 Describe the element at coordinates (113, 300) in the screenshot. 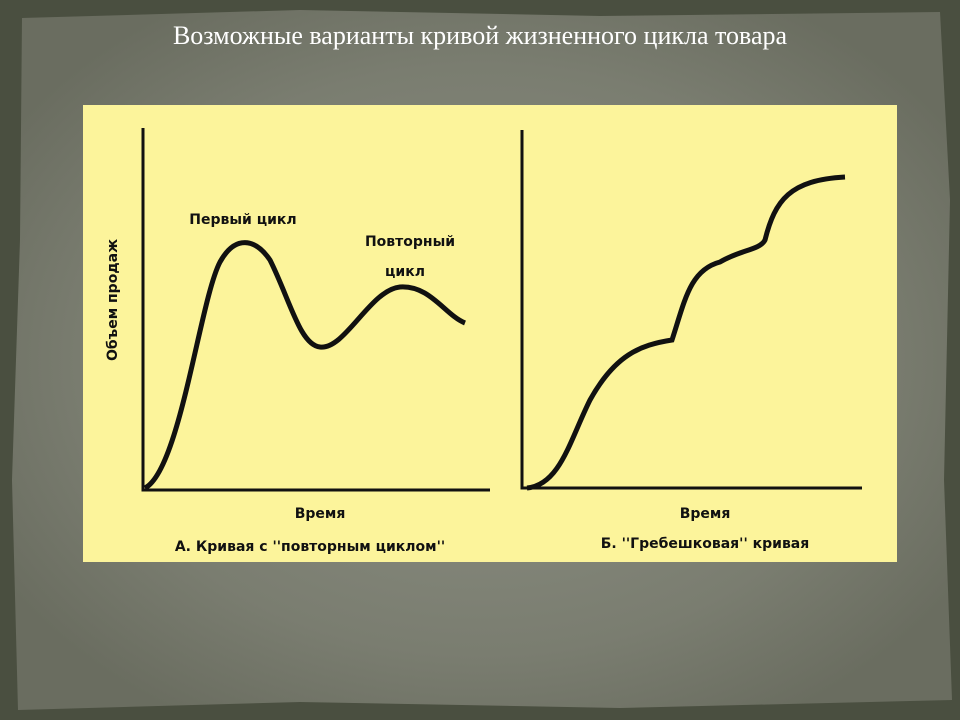

I see `y-axis-label: Объем продаж` at that location.